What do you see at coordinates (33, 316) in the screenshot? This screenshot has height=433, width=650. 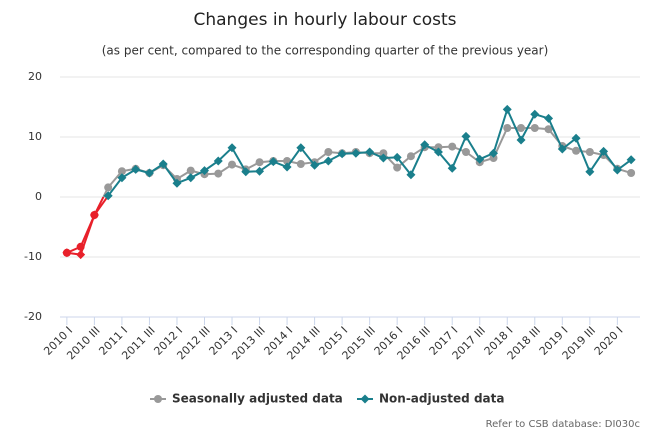 I see `y-tick-label: -20` at bounding box center [33, 316].